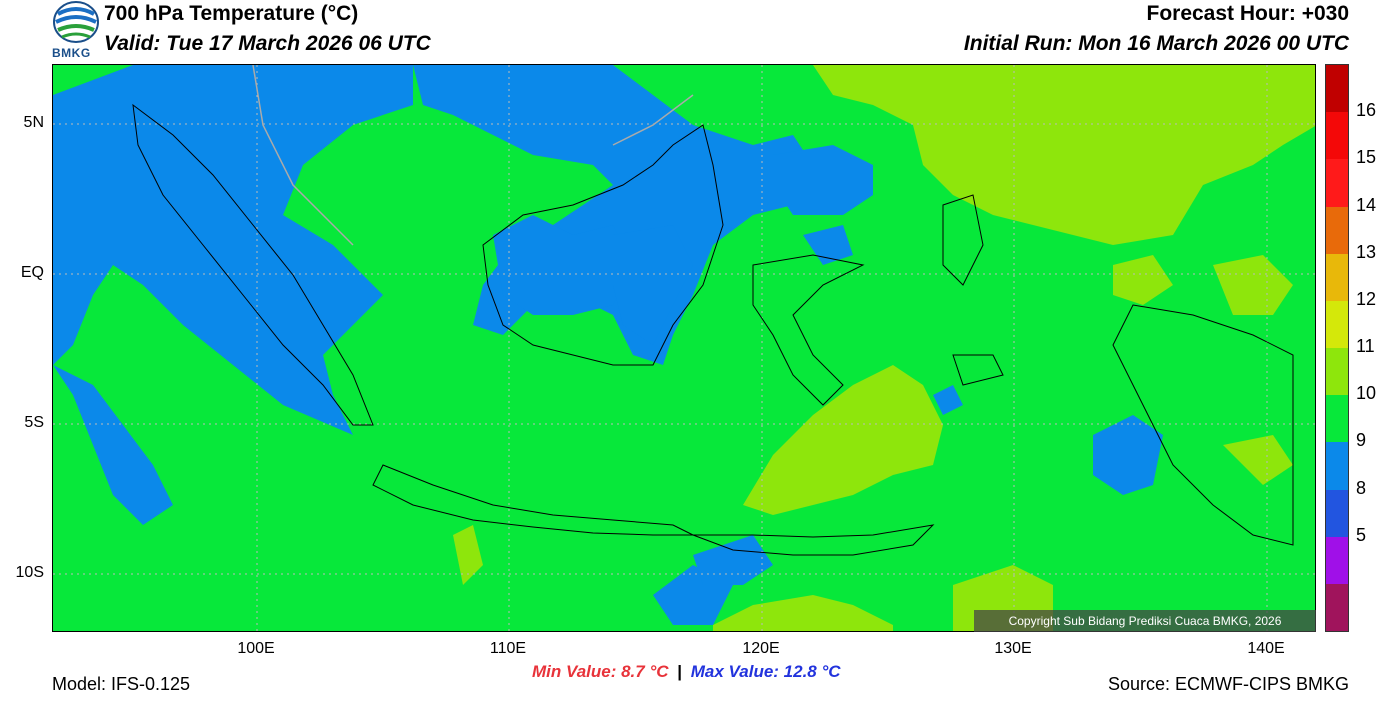 The height and width of the screenshot is (709, 1400). I want to click on lat-label-10s: 10S, so click(29, 572).